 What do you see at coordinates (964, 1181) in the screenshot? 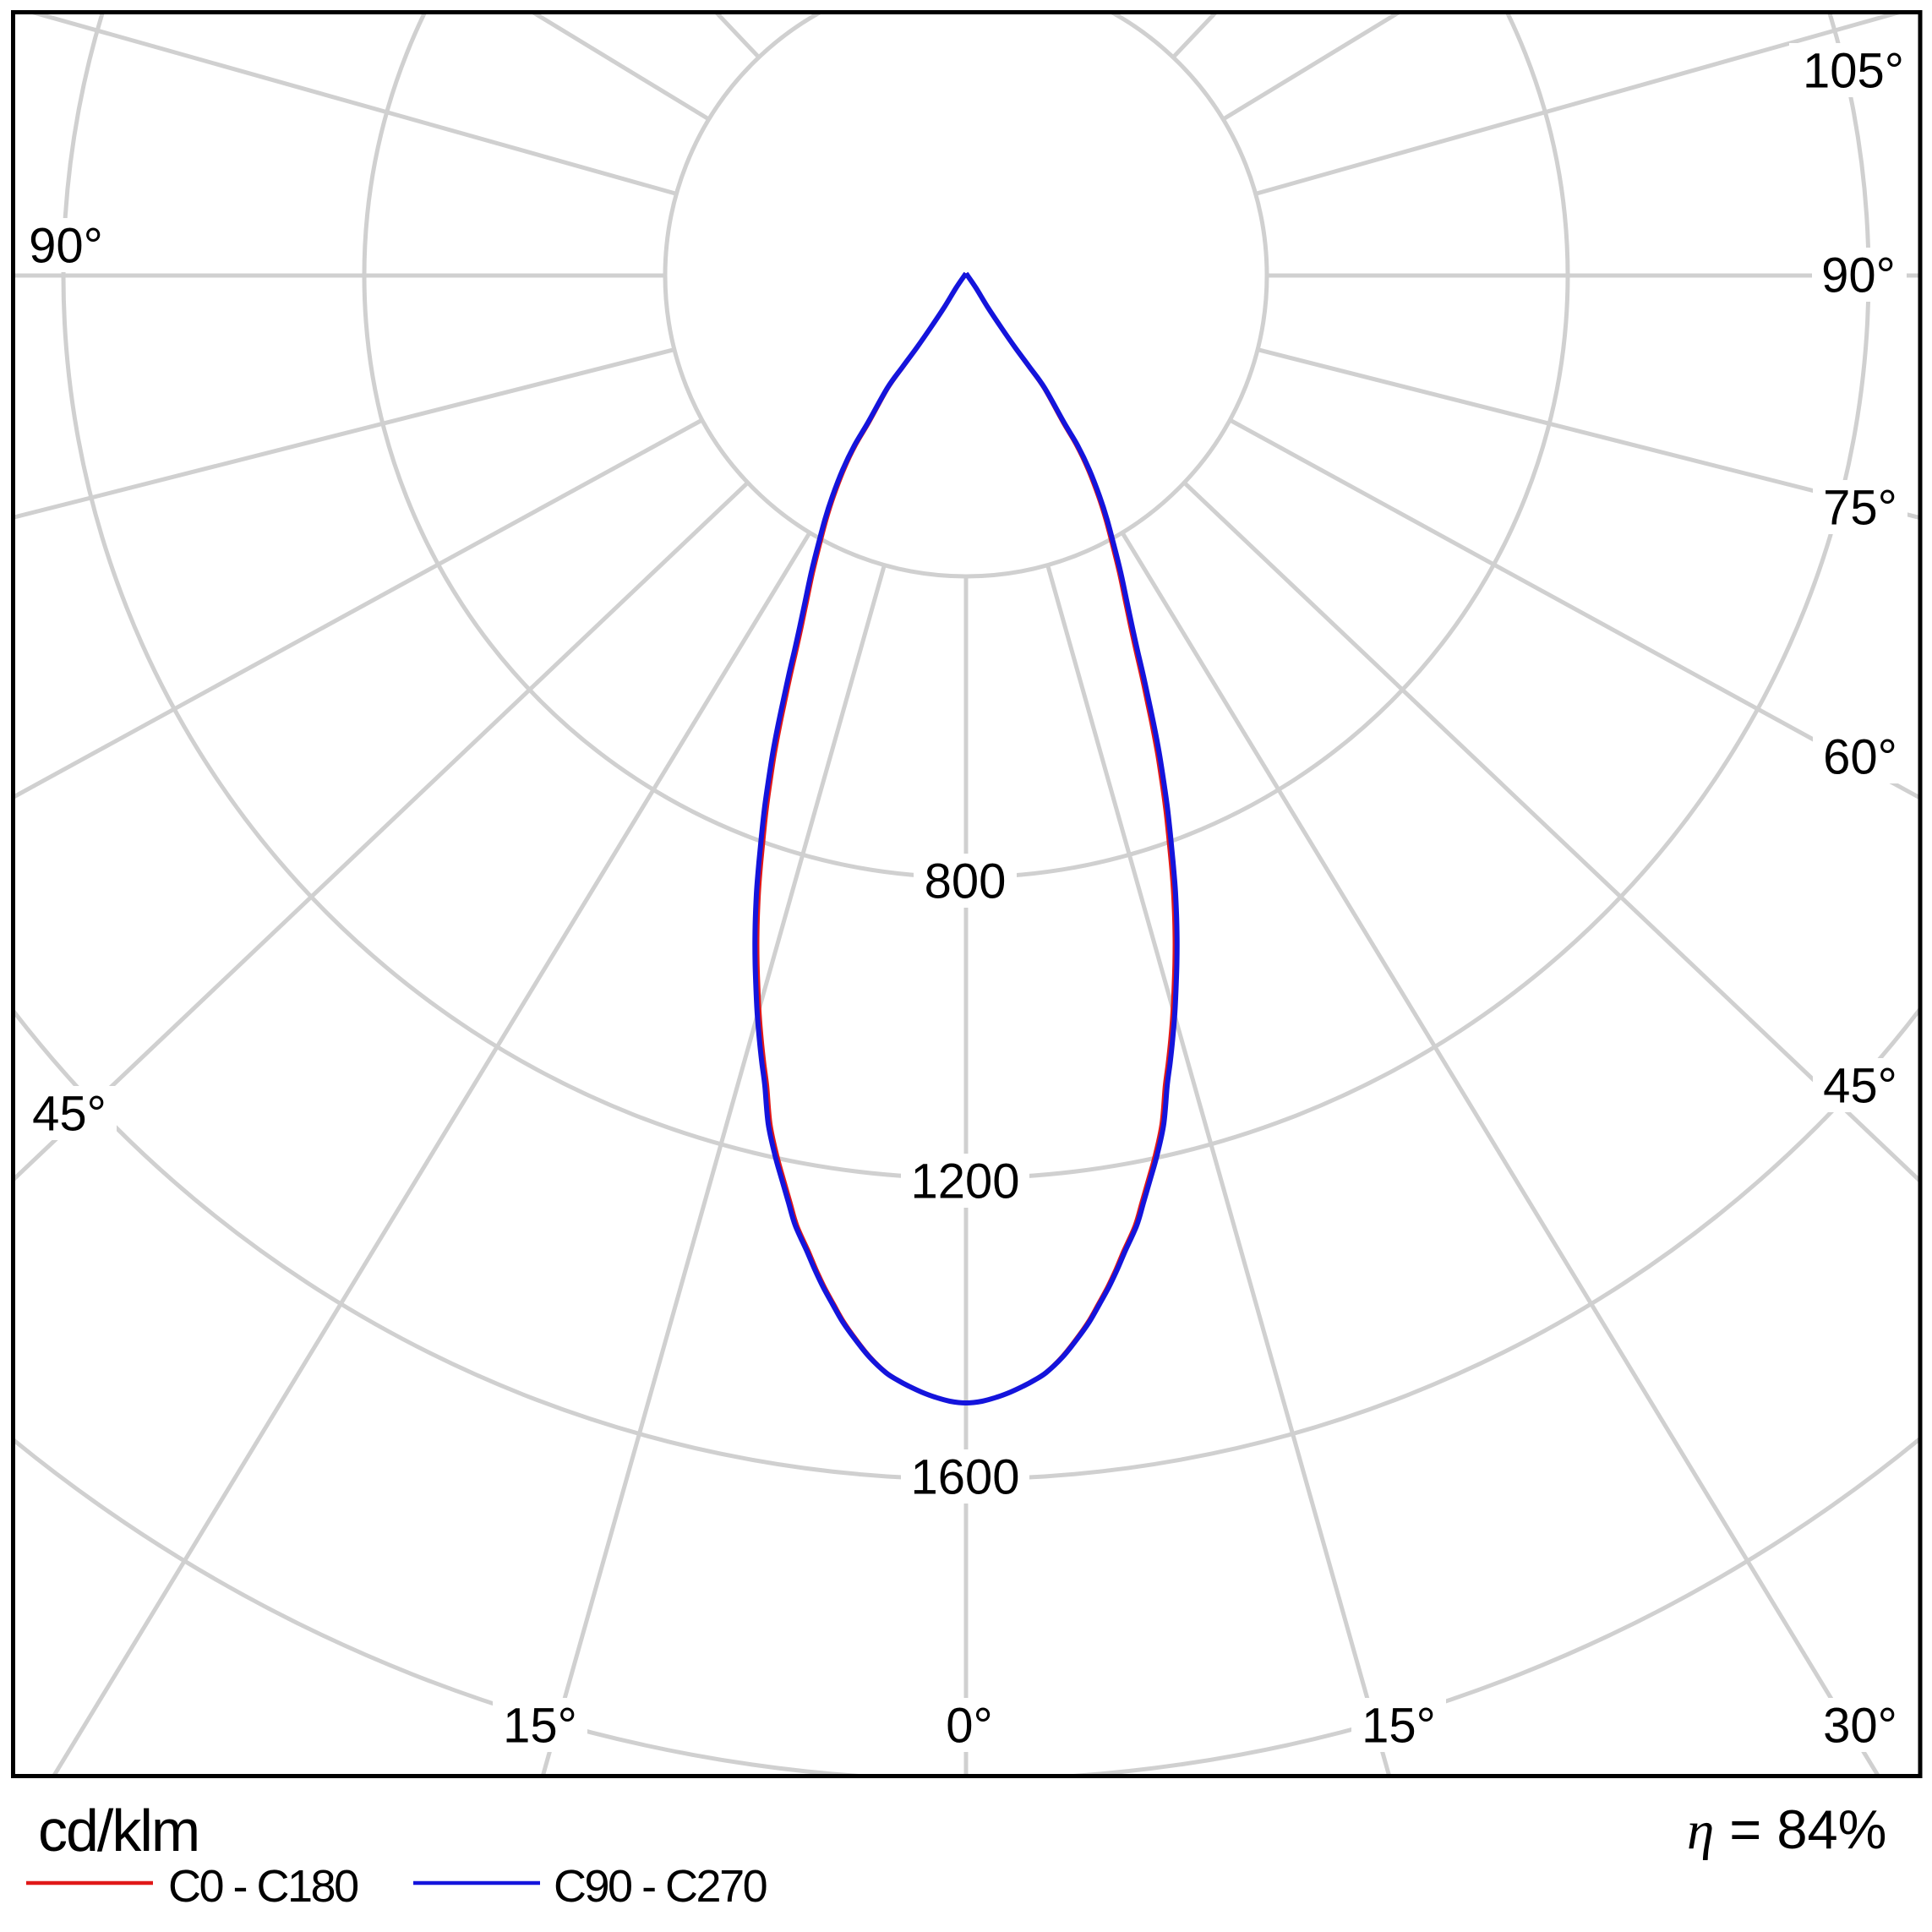
I see `svg-text: 1200` at bounding box center [964, 1181].